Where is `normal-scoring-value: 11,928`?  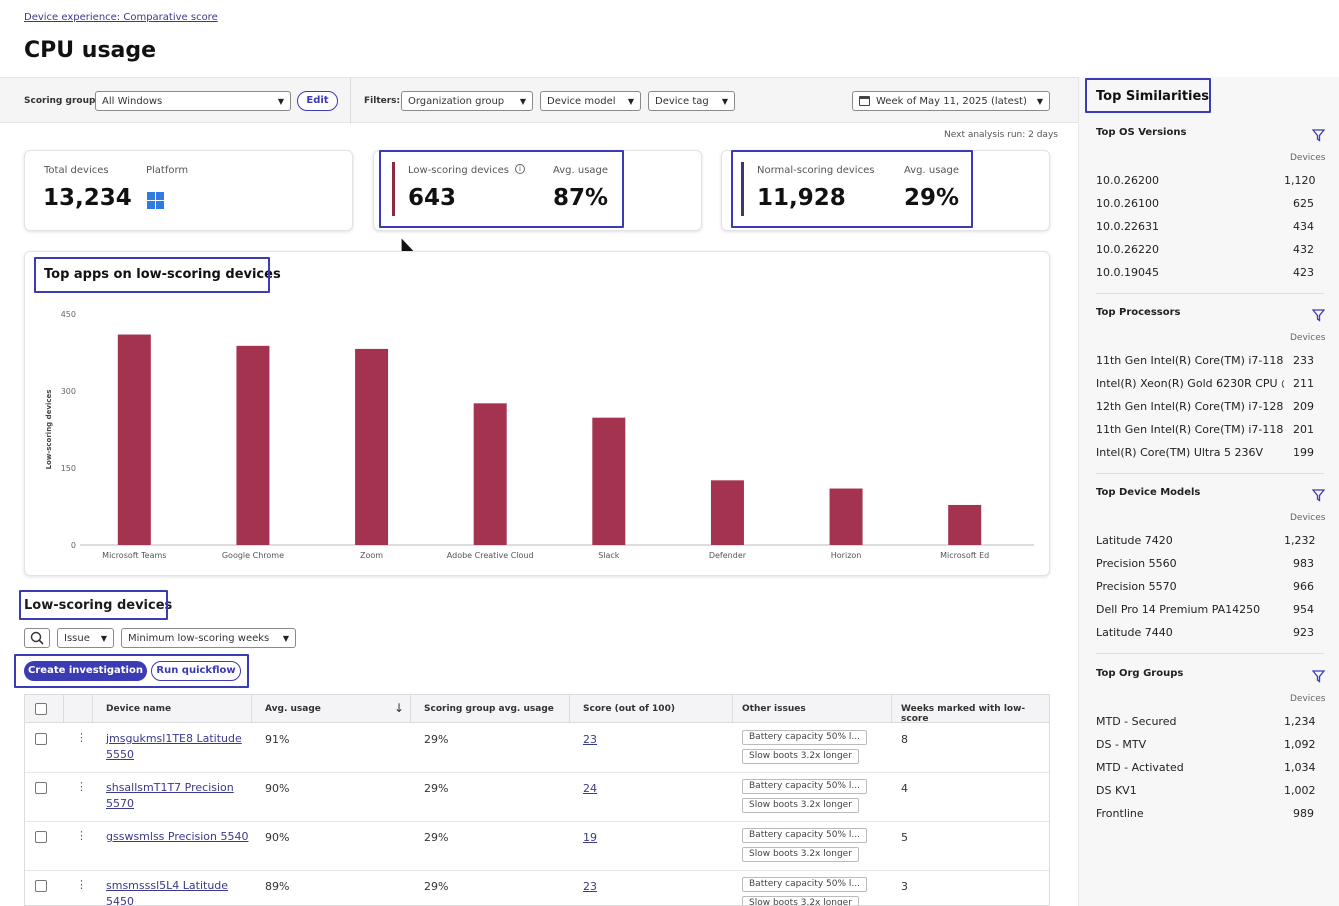
normal-scoring-value: 11,928 is located at coordinates (801, 198).